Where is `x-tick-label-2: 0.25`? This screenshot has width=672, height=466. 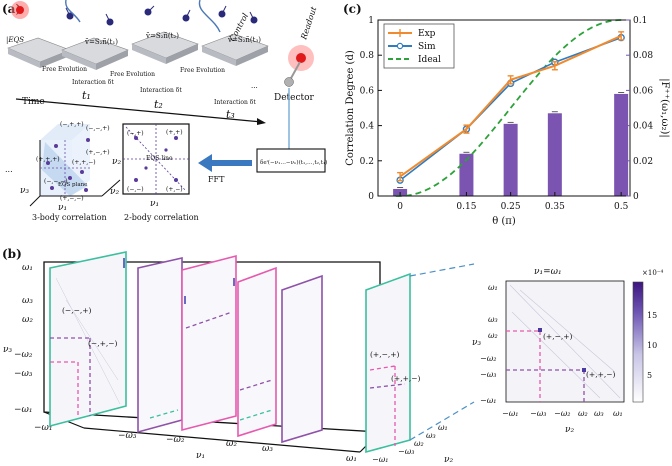 x-tick-label-2: 0.25 is located at coordinates (511, 207).